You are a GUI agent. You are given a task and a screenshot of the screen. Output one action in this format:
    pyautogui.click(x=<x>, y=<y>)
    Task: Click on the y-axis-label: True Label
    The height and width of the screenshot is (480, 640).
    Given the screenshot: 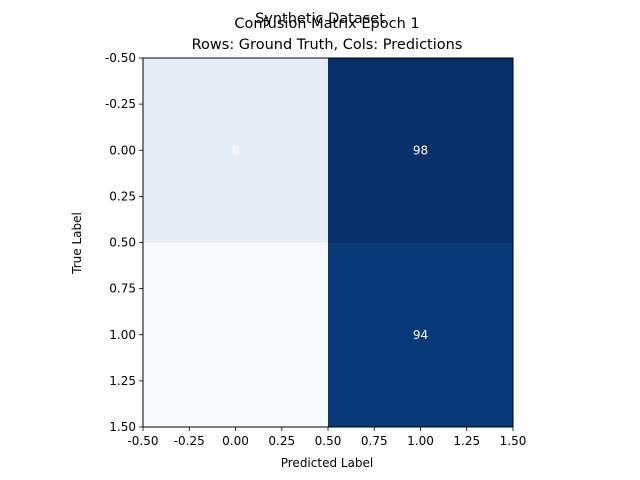 What is the action you would take?
    pyautogui.click(x=77, y=243)
    